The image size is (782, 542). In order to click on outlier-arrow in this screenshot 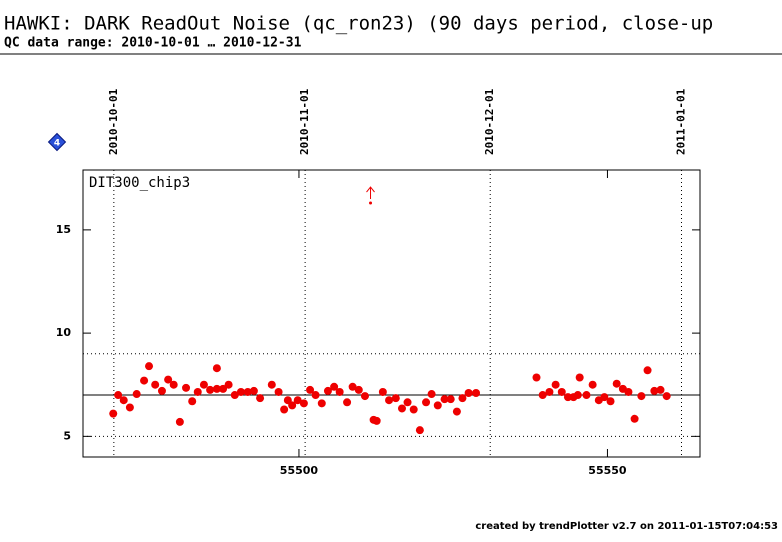, I will do `click(370, 193)`.